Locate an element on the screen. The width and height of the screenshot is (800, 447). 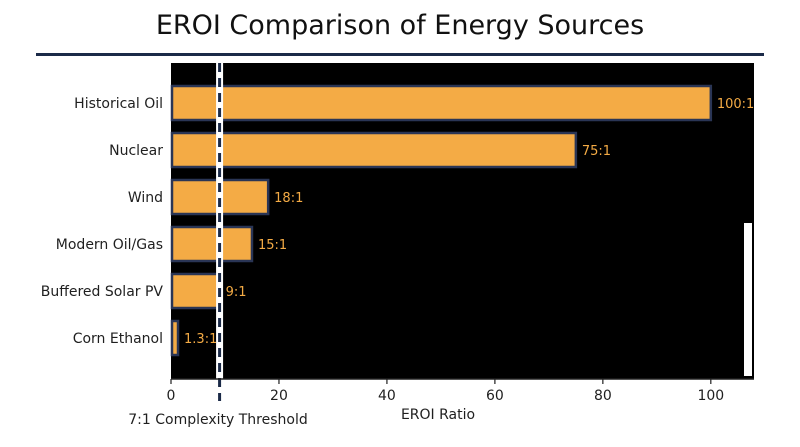
x-tick-label: 0 is located at coordinates (171, 396).